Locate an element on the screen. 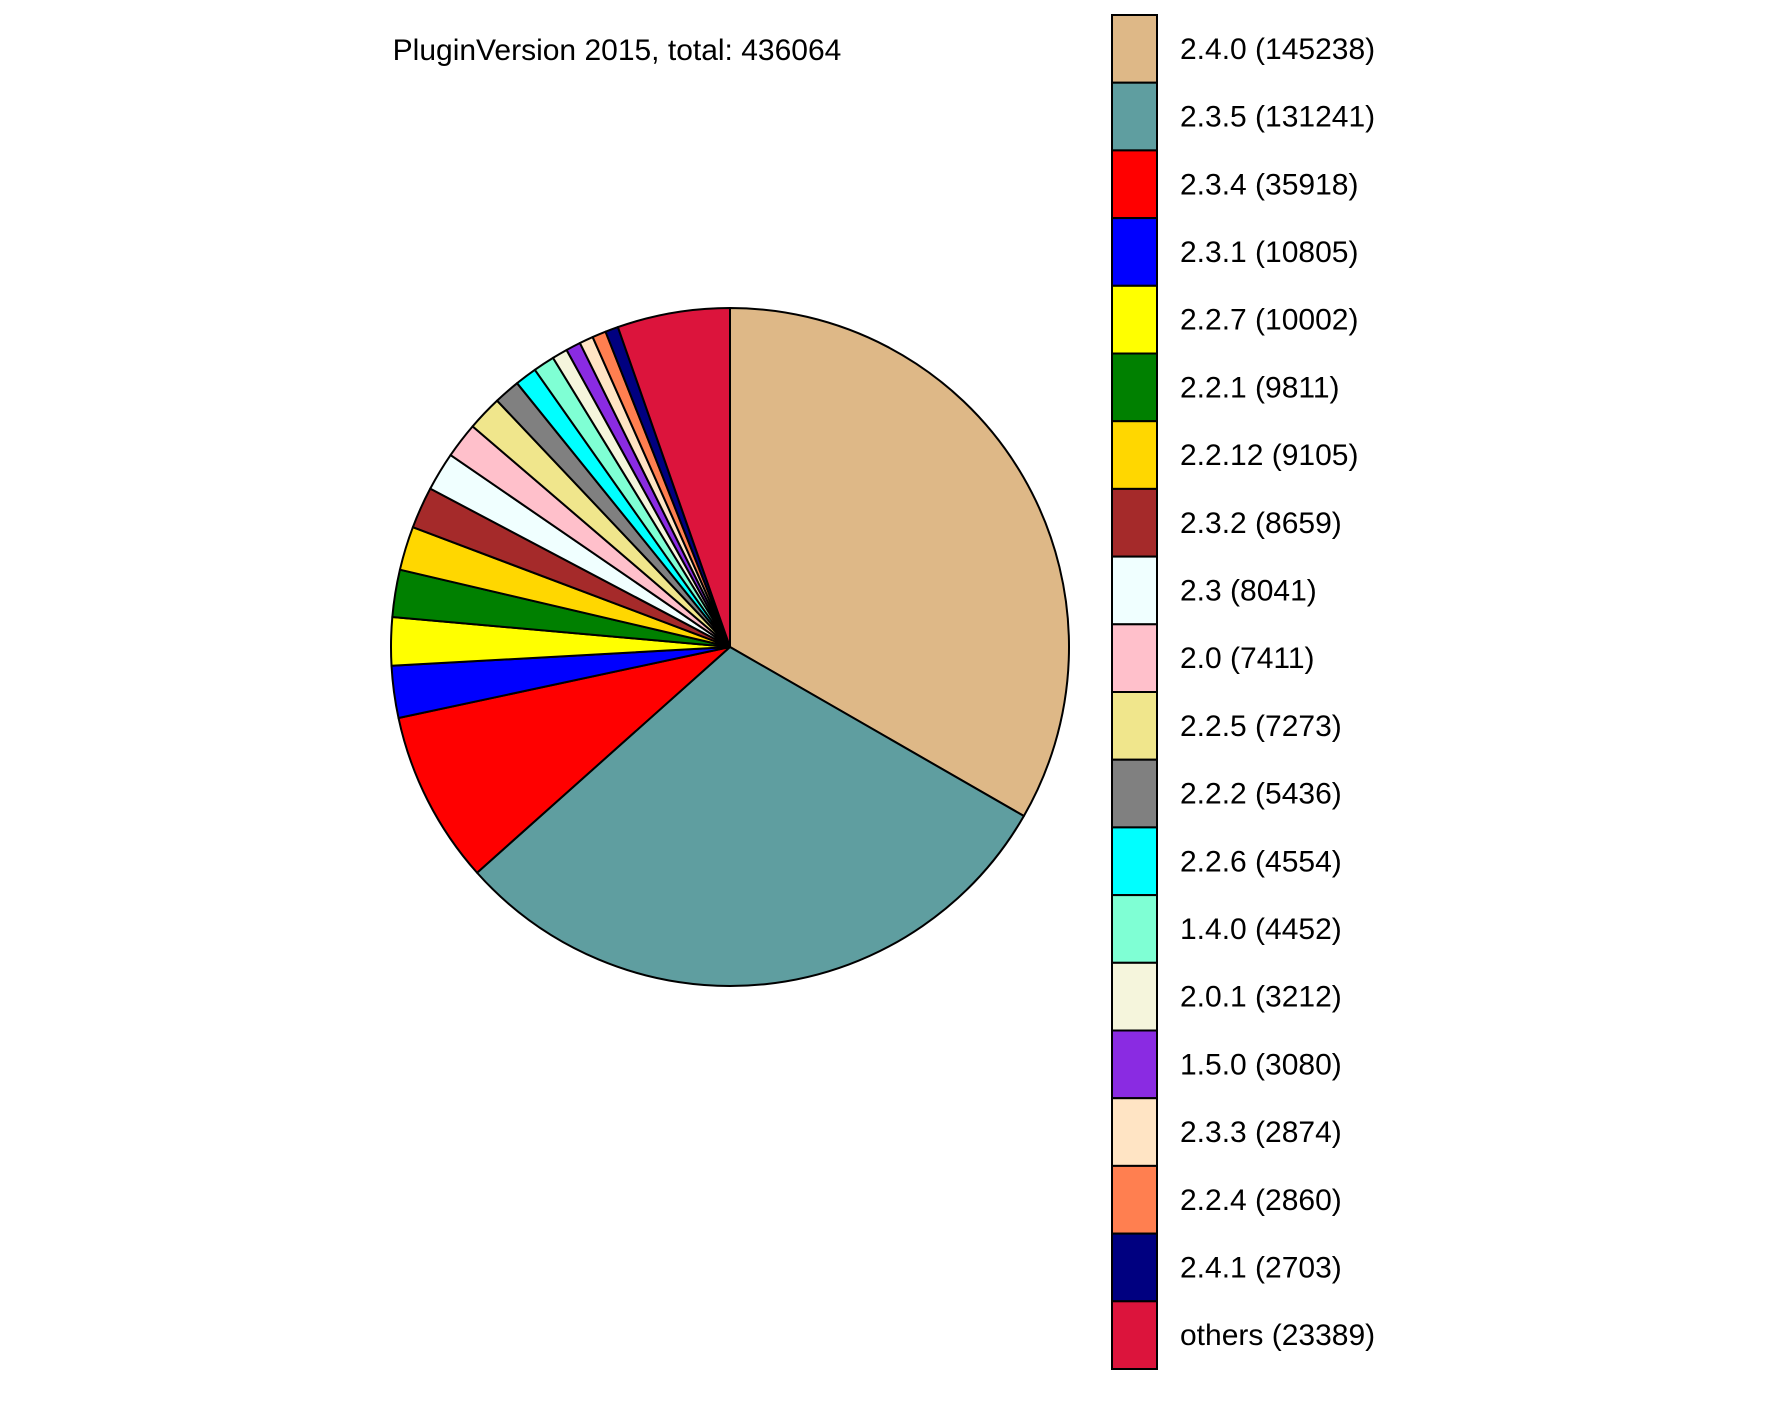 This screenshot has width=1776, height=1401. legend-label-12: 2.2.6 (4554) is located at coordinates (1261, 861).